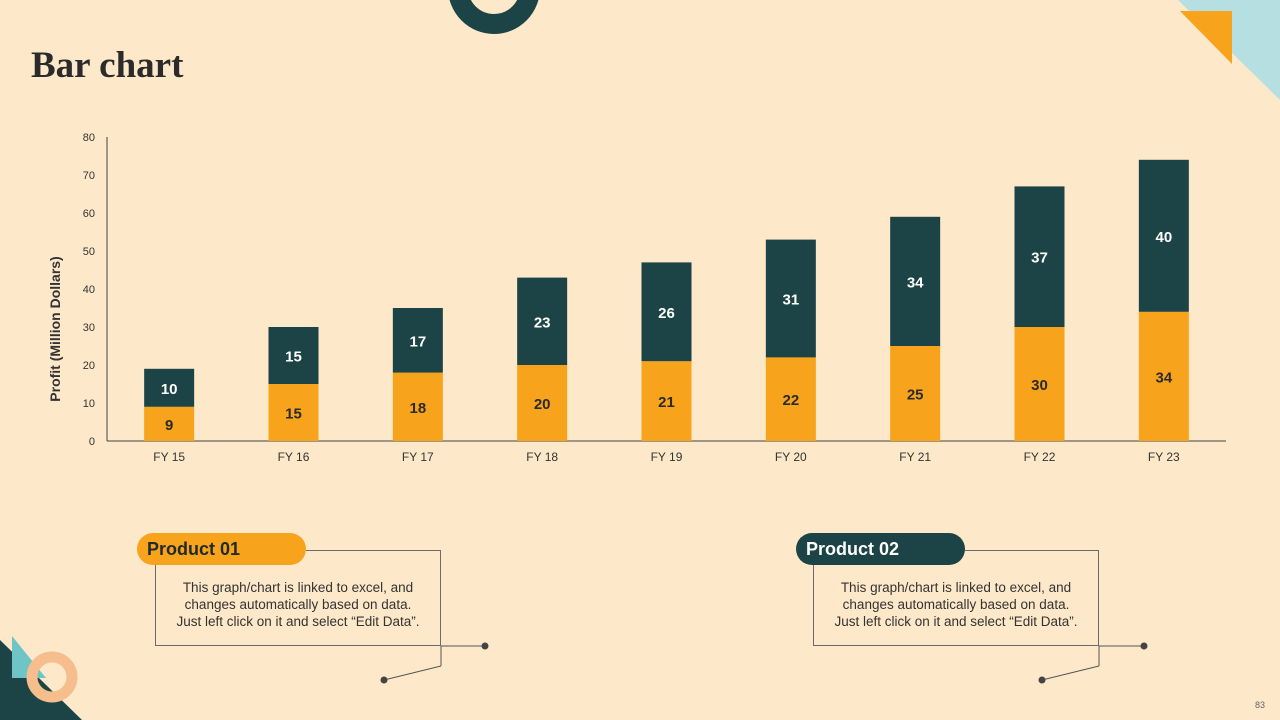 Image resolution: width=1280 pixels, height=720 pixels. What do you see at coordinates (169, 457) in the screenshot?
I see `x-tick-label: FY 15` at bounding box center [169, 457].